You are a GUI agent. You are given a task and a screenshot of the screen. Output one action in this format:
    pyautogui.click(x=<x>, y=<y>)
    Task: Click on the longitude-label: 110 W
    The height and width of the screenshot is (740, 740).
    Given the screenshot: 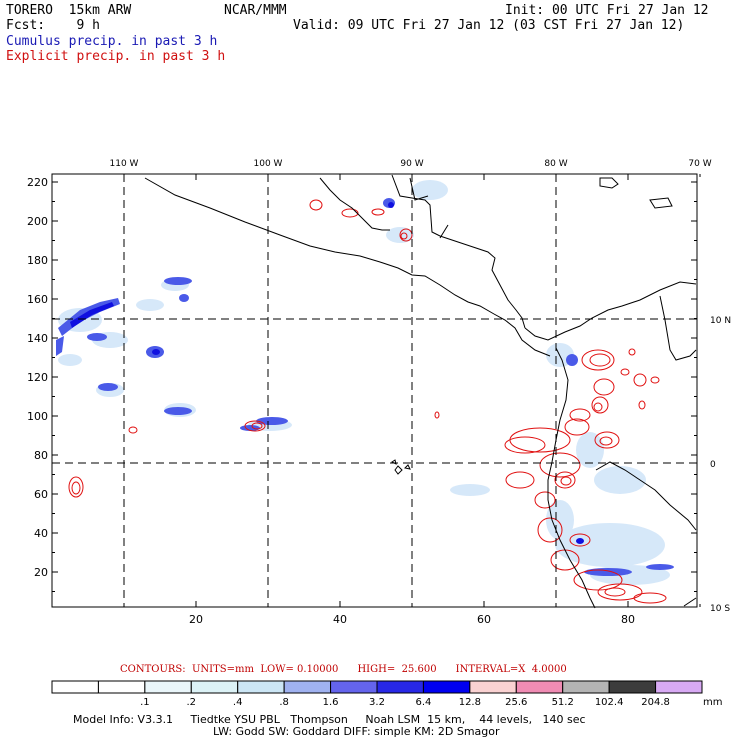 What is the action you would take?
    pyautogui.click(x=124, y=164)
    